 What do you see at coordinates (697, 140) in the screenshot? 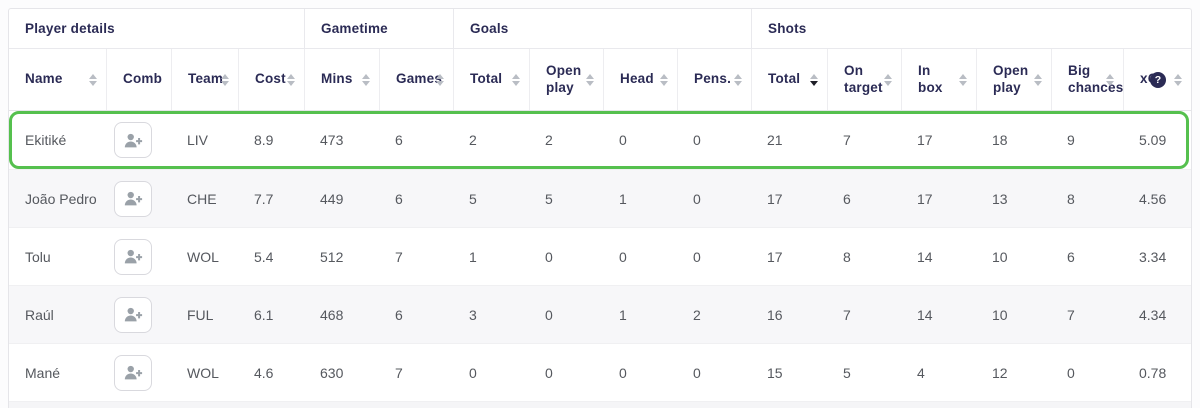
I see `cell-goals-pens: 0` at bounding box center [697, 140].